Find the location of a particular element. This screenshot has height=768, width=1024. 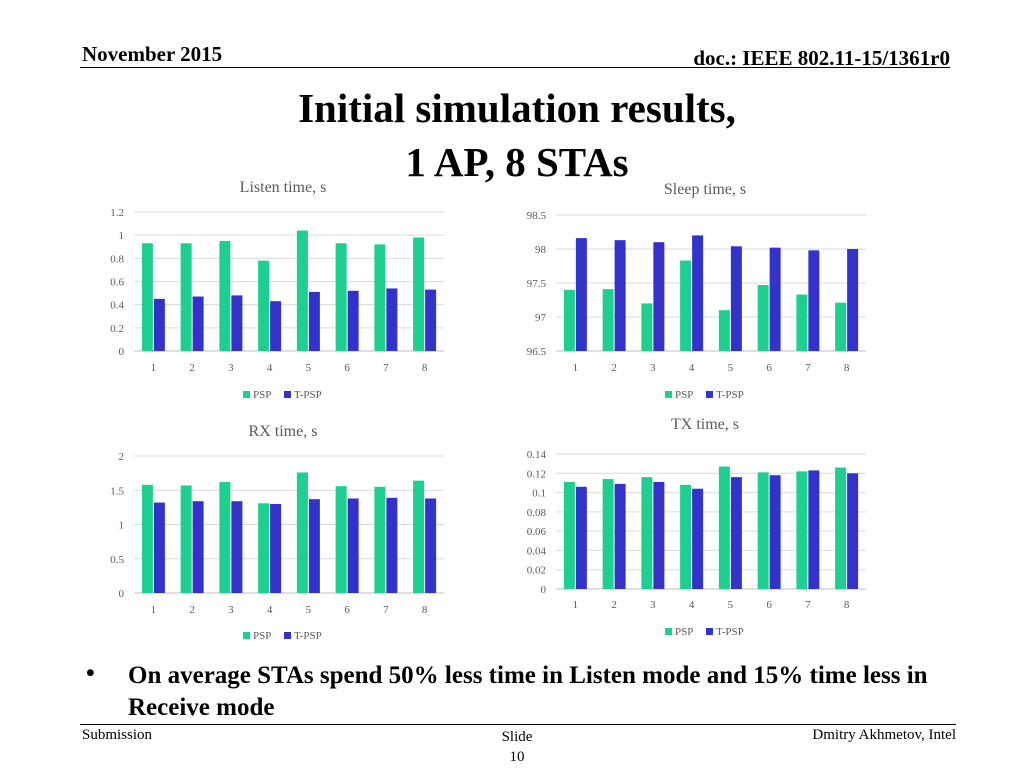

y-tick-label: 0.1 is located at coordinates (539, 494).